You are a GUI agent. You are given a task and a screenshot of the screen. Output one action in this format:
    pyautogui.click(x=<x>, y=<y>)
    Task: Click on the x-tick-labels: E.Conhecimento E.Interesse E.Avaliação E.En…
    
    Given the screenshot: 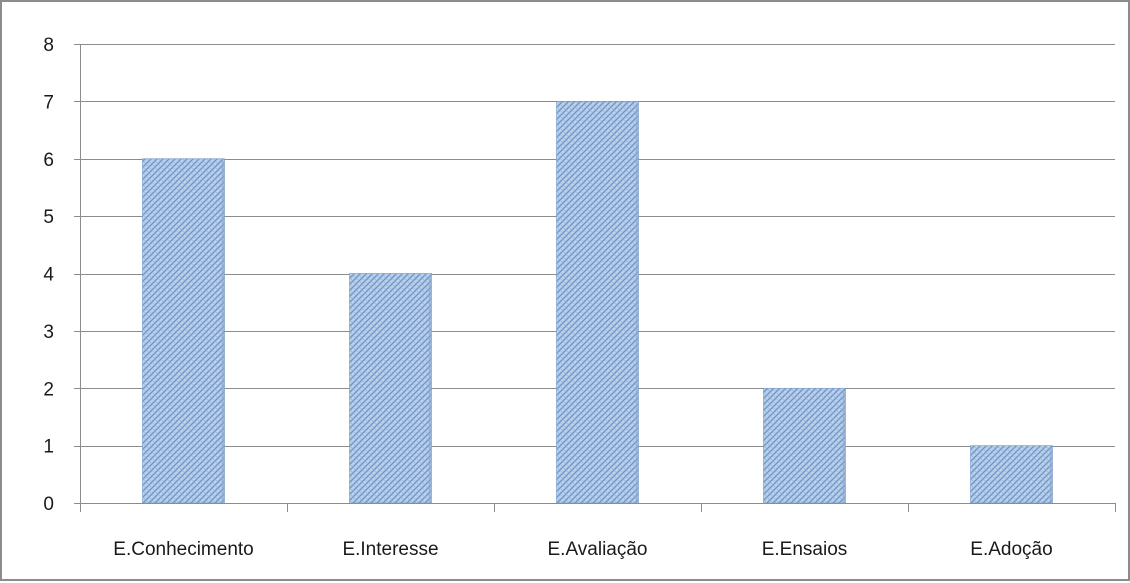 What is the action you would take?
    pyautogui.click(x=582, y=549)
    